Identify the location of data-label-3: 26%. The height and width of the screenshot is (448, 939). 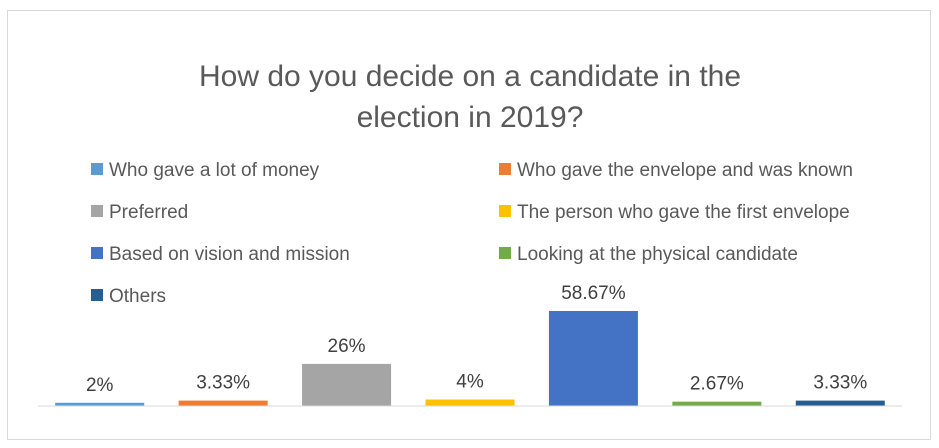
(347, 346).